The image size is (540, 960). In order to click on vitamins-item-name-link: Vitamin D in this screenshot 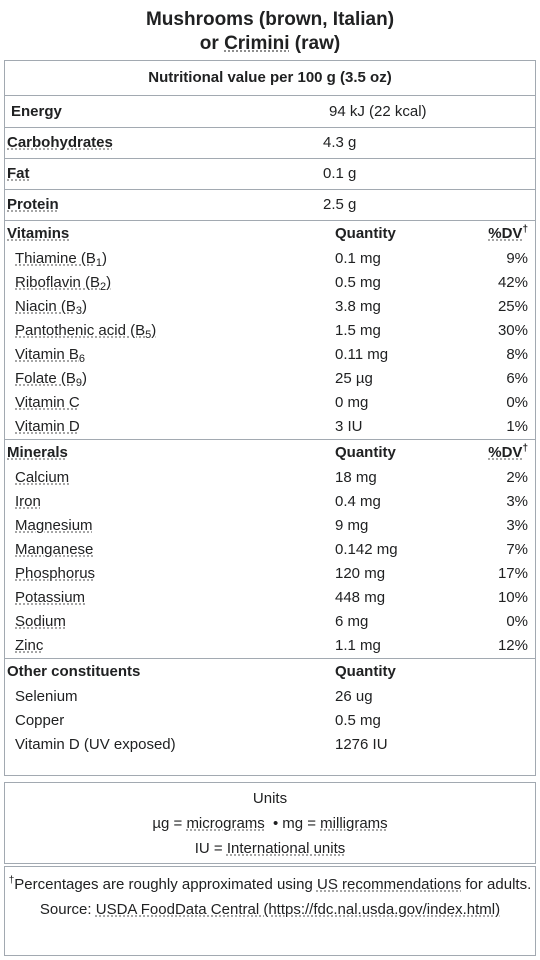, I will do `click(47, 427)`.